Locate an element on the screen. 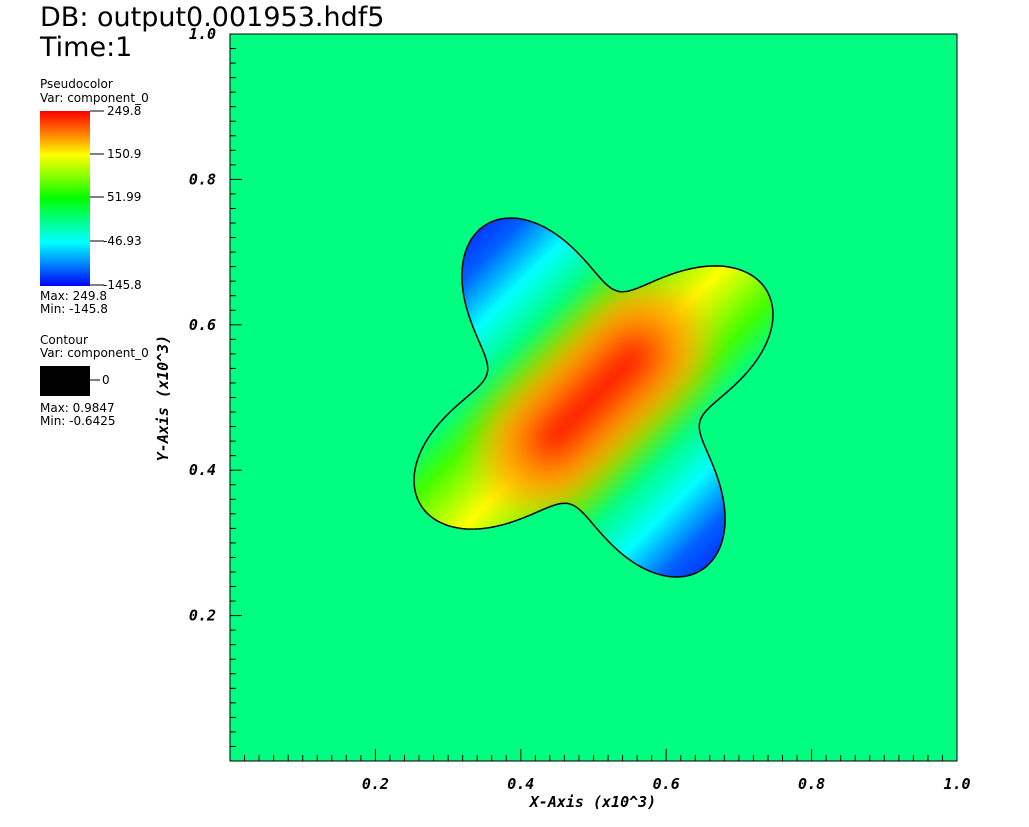 This screenshot has height=827, width=1029. pseudocolor-tick-label: 249.8 is located at coordinates (124, 111).